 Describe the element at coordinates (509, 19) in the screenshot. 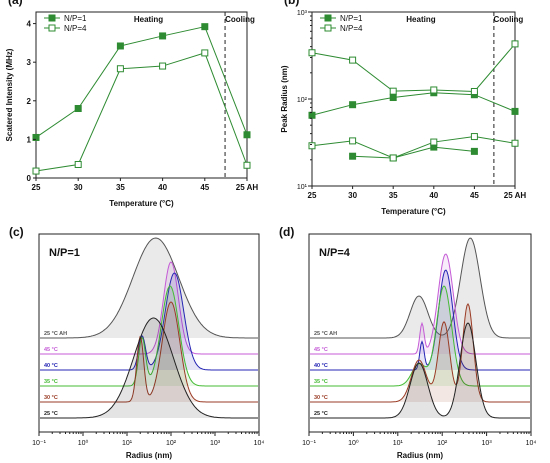

I see `region-label-cooling: Cooling` at that location.